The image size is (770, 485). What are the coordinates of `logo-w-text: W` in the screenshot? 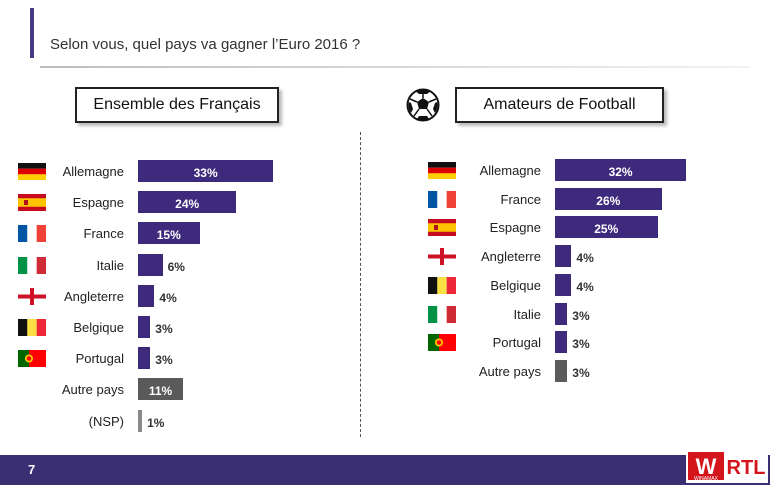 It's located at (706, 466).